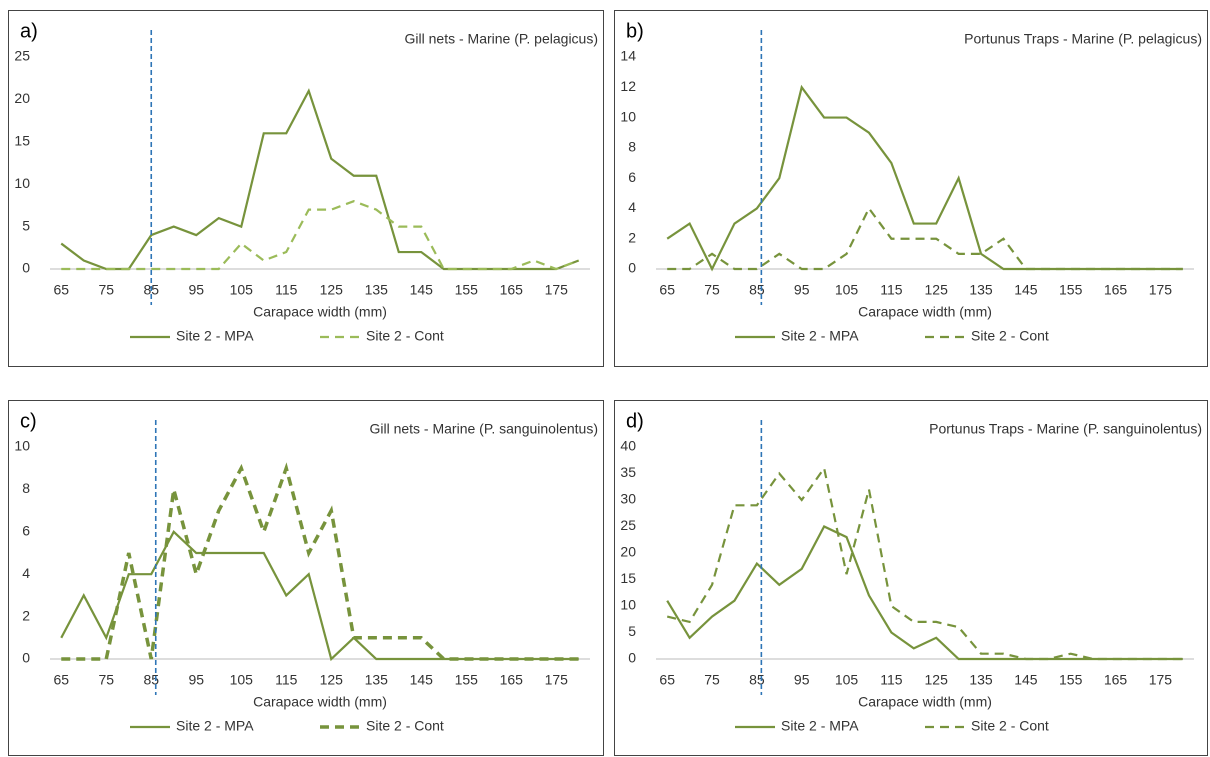 The height and width of the screenshot is (757, 1210). What do you see at coordinates (28, 421) in the screenshot?
I see `panel-label: c)` at bounding box center [28, 421].